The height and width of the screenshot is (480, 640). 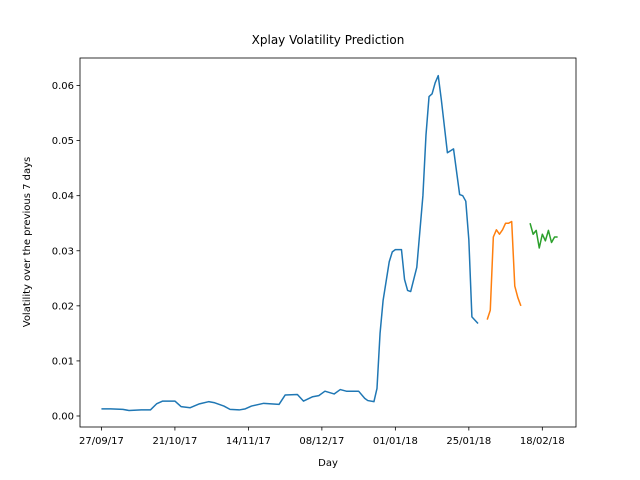 What do you see at coordinates (63, 361) in the screenshot?
I see `y-tick-label: 0.01` at bounding box center [63, 361].